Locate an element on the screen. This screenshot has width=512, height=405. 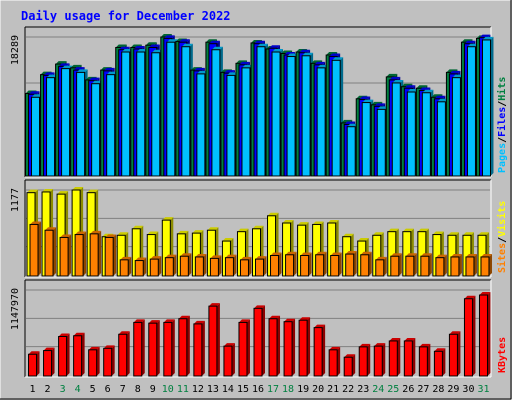
bar-visitors-sites-day-9-side is located at coordinates (160, 266).